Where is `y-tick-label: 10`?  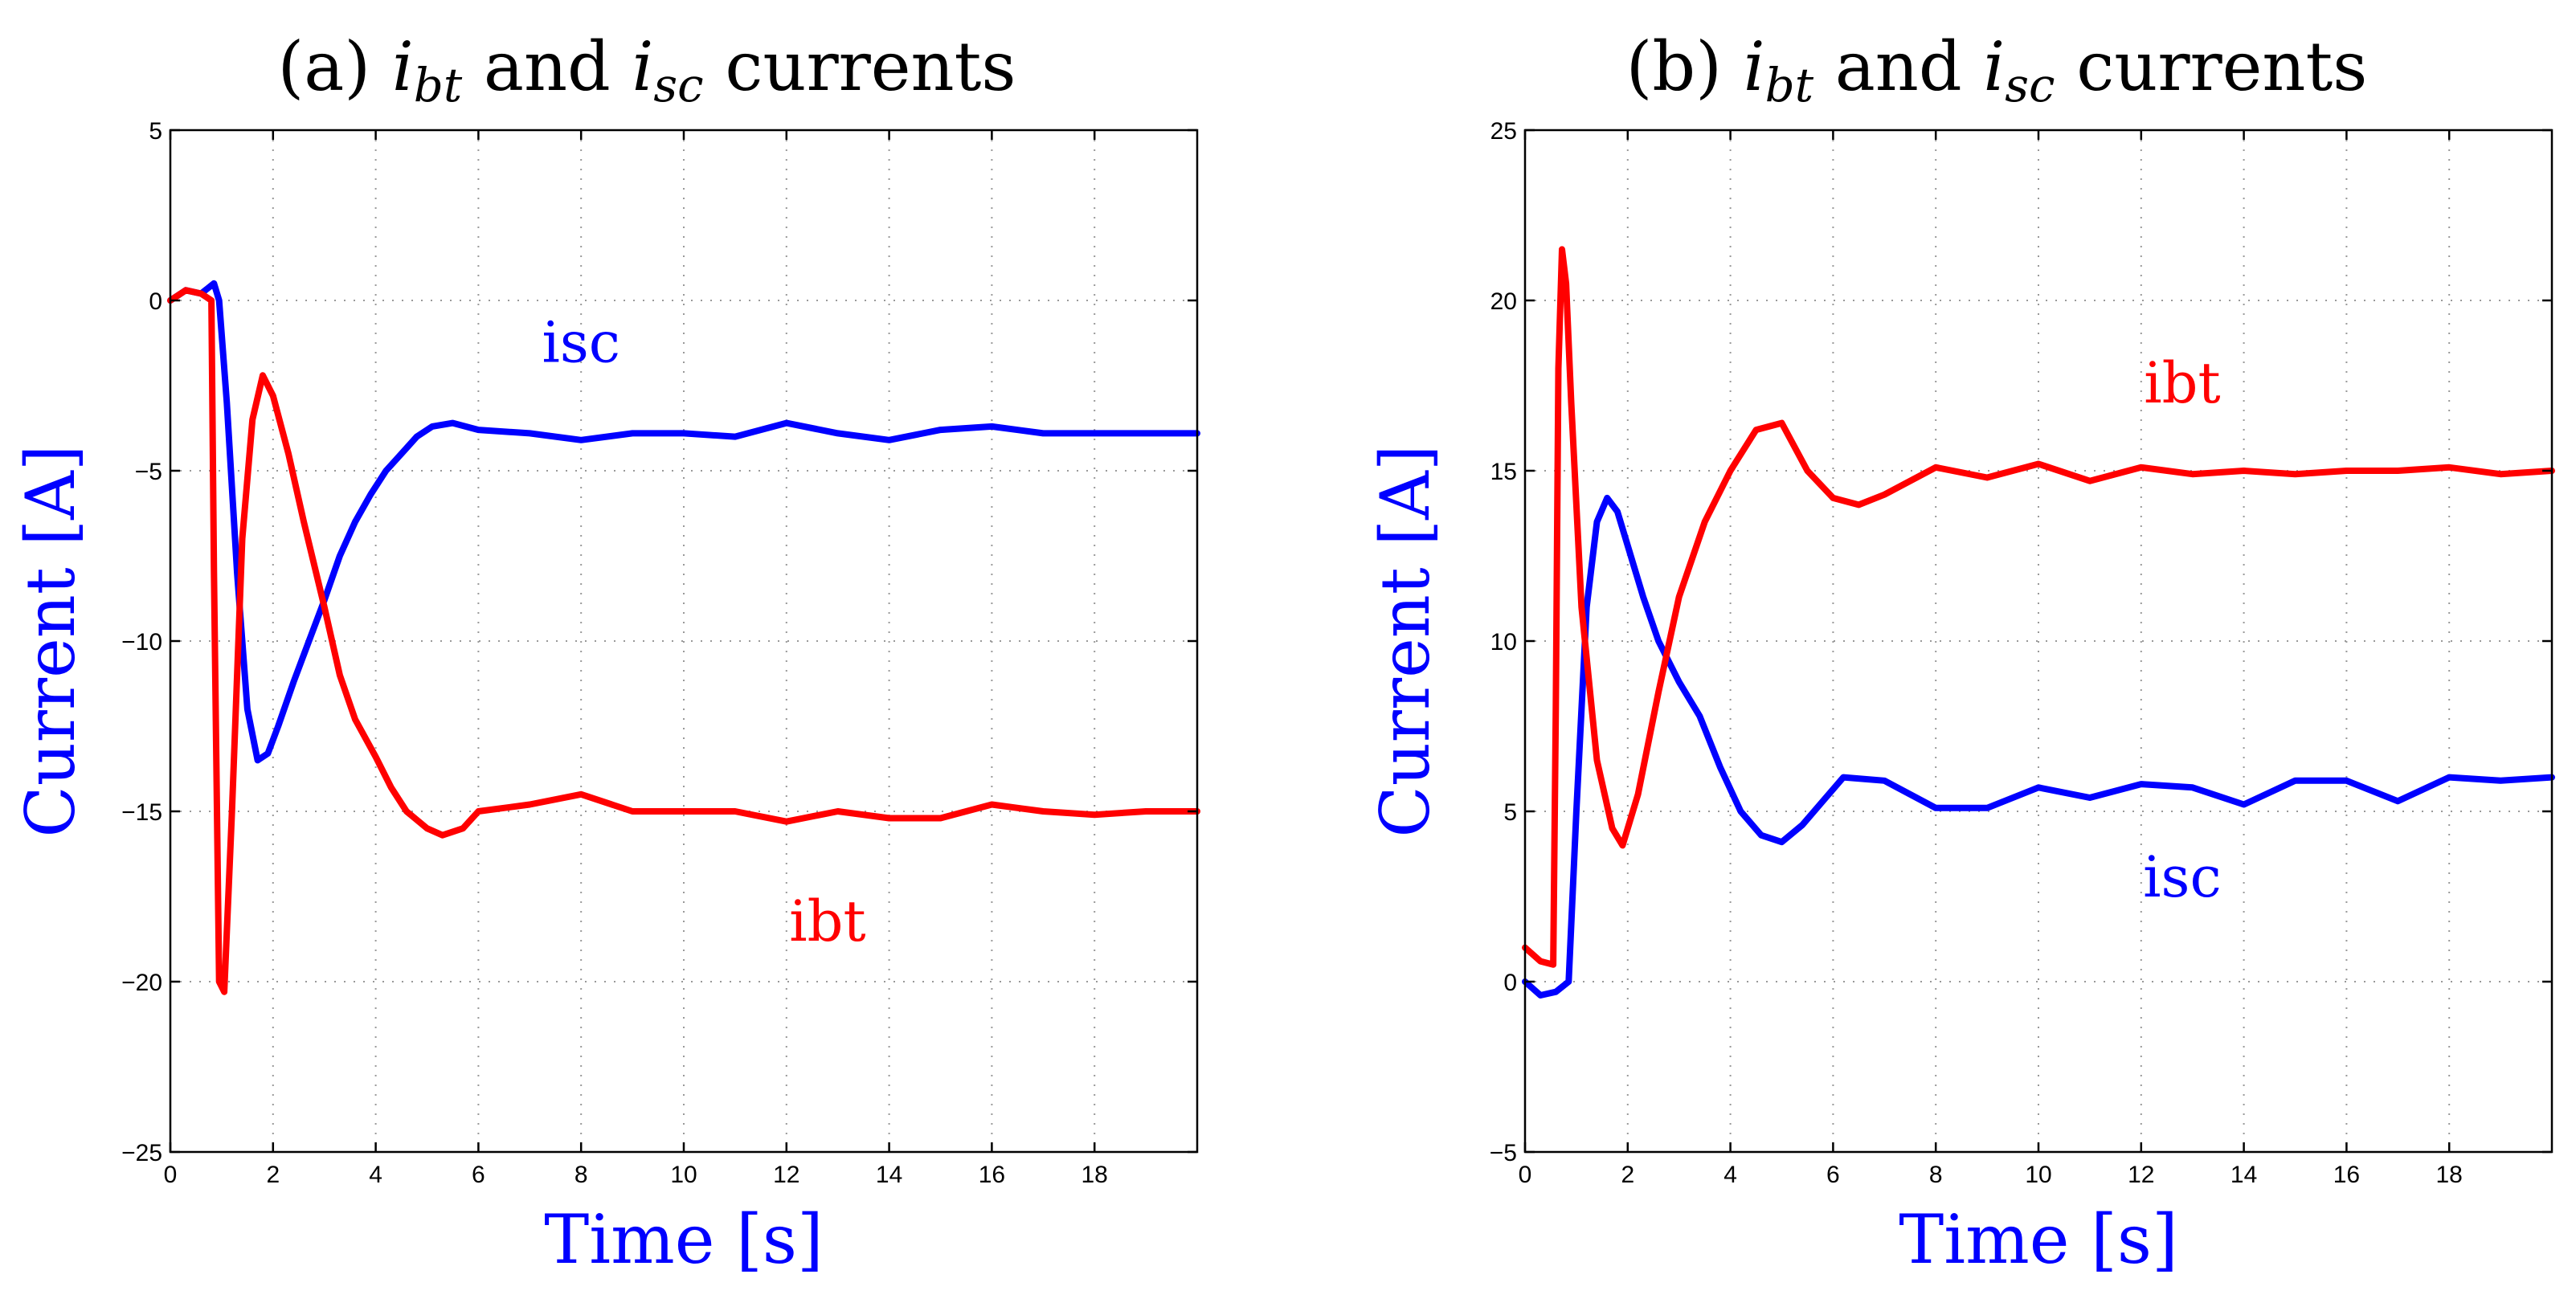
y-tick-label: 10 is located at coordinates (1503, 642).